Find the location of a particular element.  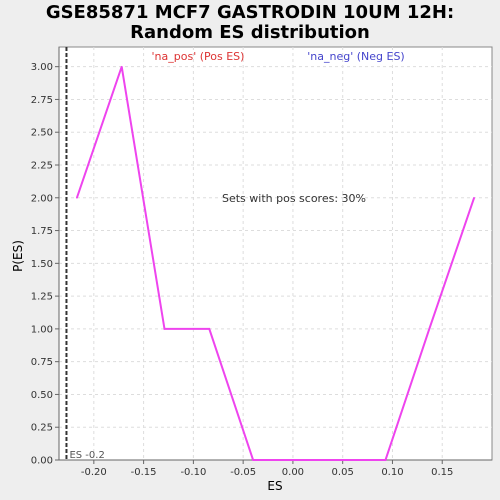

y-tick-label: 0.00 is located at coordinates (42, 461).